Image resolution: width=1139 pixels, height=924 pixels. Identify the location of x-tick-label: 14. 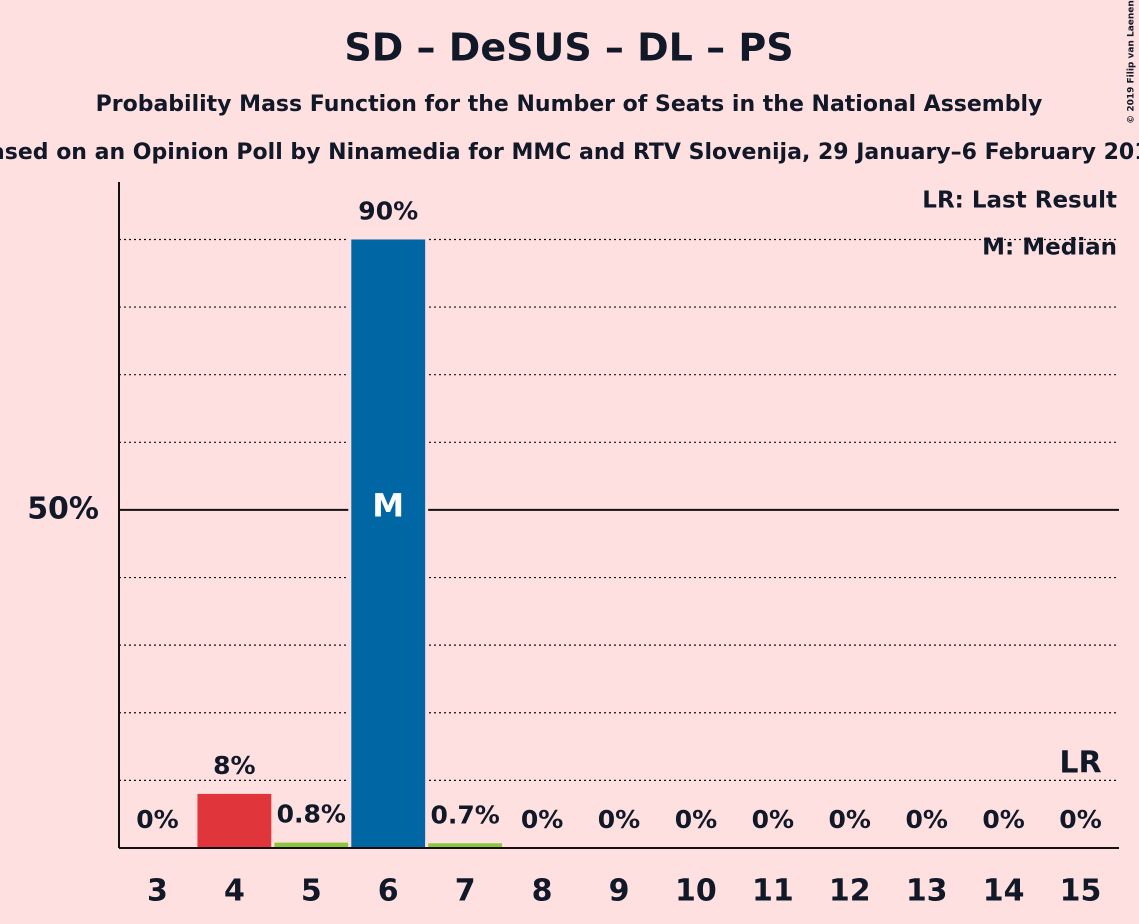
(1004, 891).